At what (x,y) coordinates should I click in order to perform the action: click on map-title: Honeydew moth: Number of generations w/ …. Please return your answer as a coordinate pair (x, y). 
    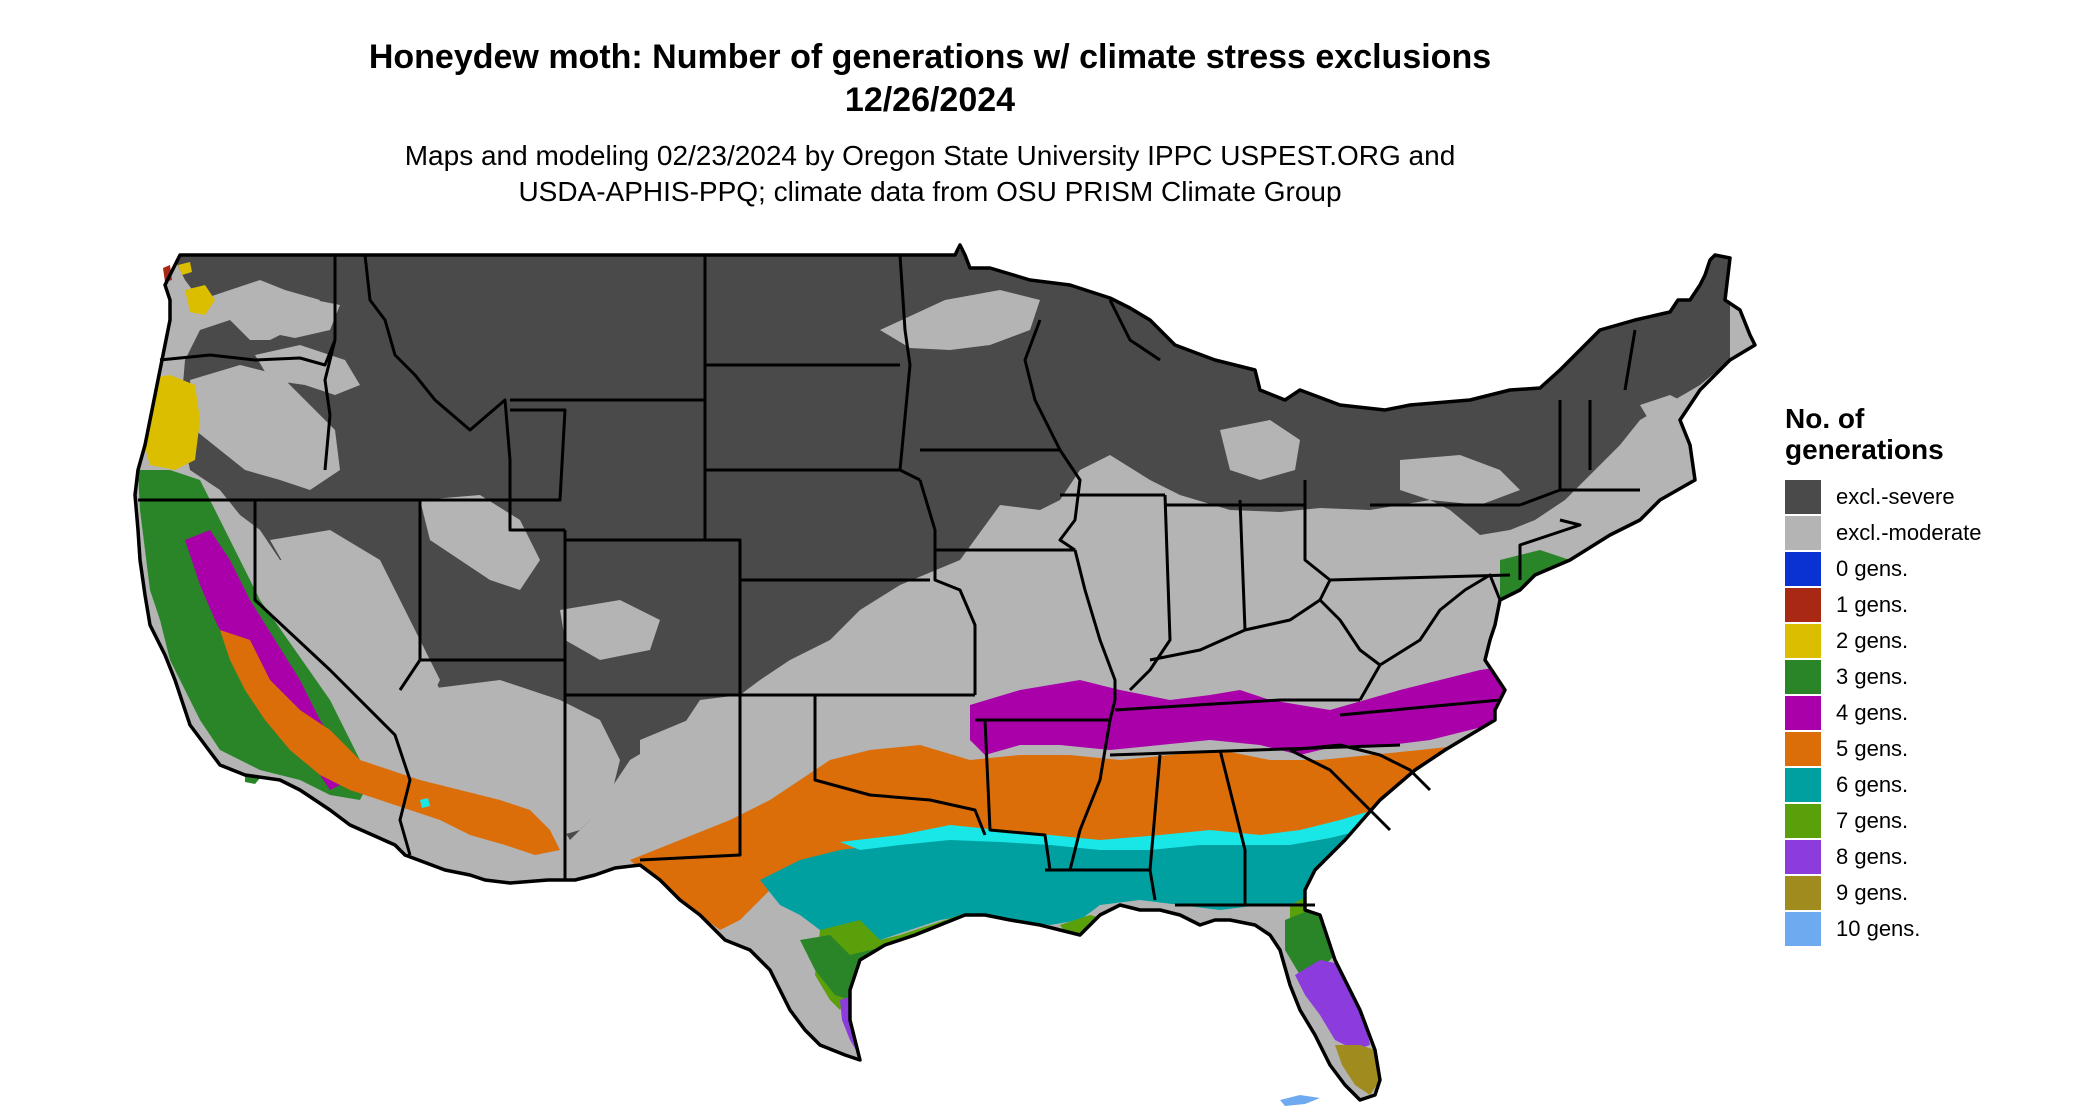
    Looking at the image, I should click on (930, 57).